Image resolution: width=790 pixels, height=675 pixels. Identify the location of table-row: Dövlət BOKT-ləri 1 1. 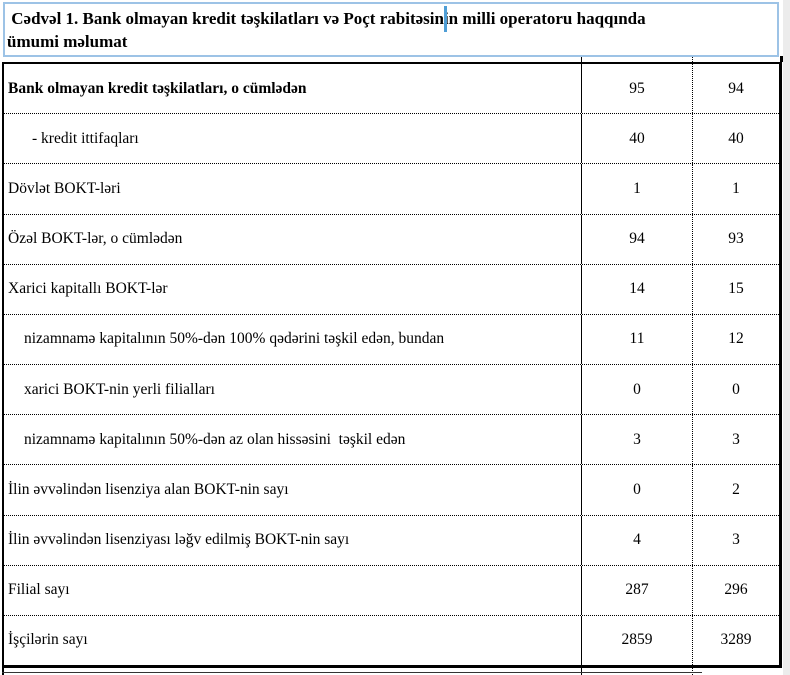
(391, 189).